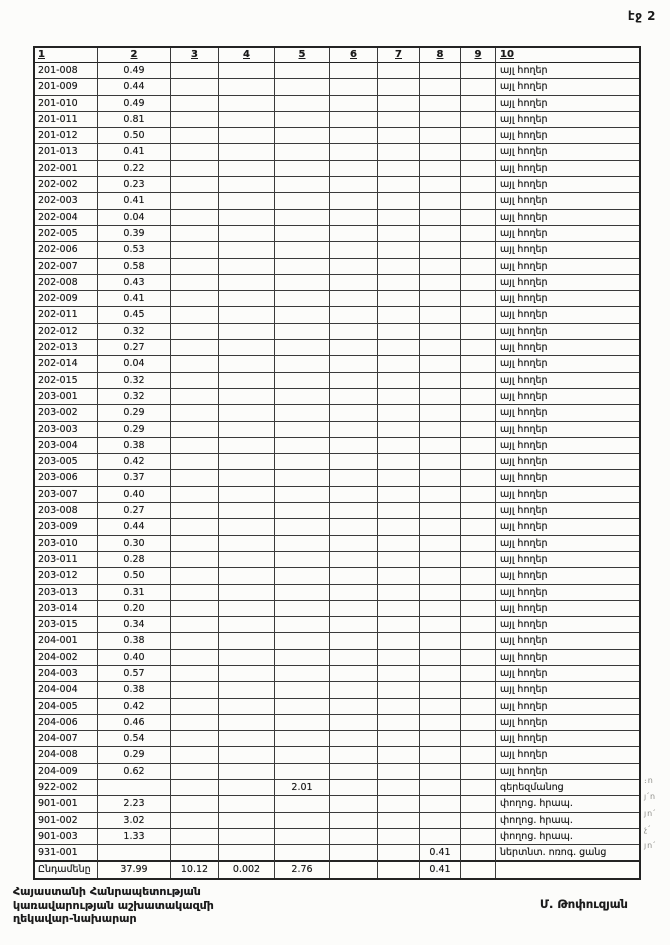  Describe the element at coordinates (66, 706) in the screenshot. I see `table-cell: 204-005` at that location.